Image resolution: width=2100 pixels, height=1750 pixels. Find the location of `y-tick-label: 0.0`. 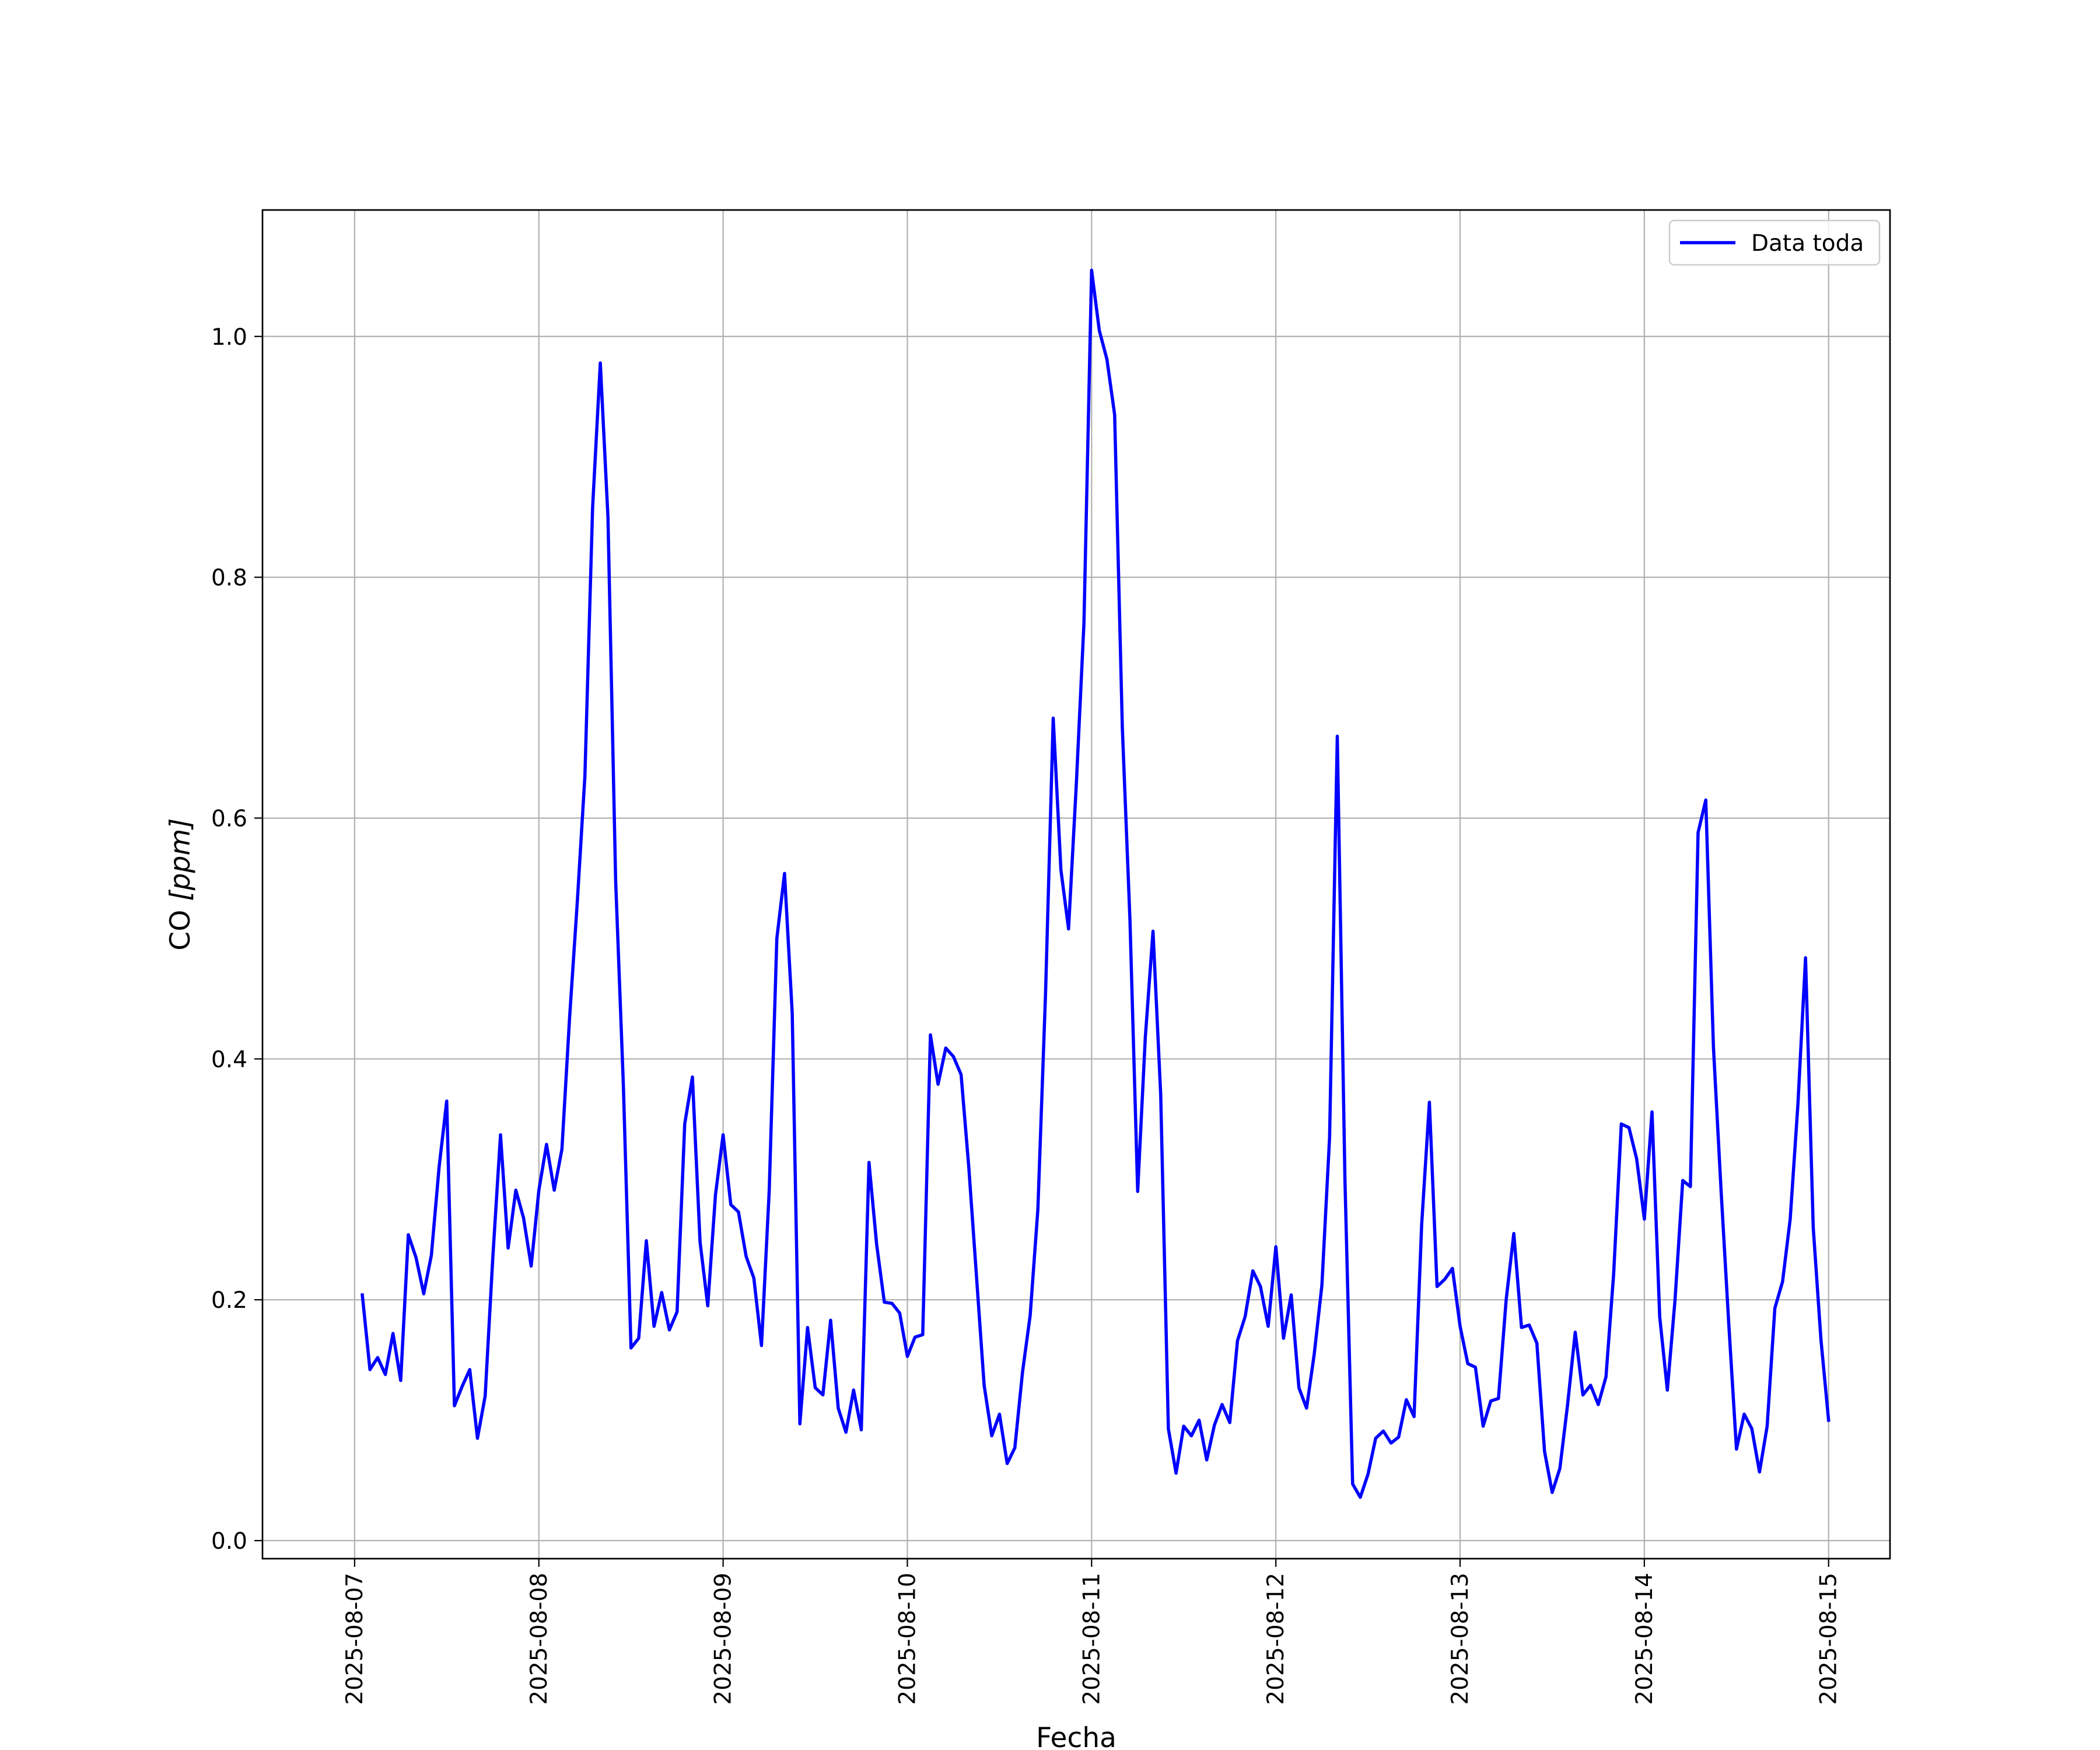

y-tick-label: 0.0 is located at coordinates (229, 1541).